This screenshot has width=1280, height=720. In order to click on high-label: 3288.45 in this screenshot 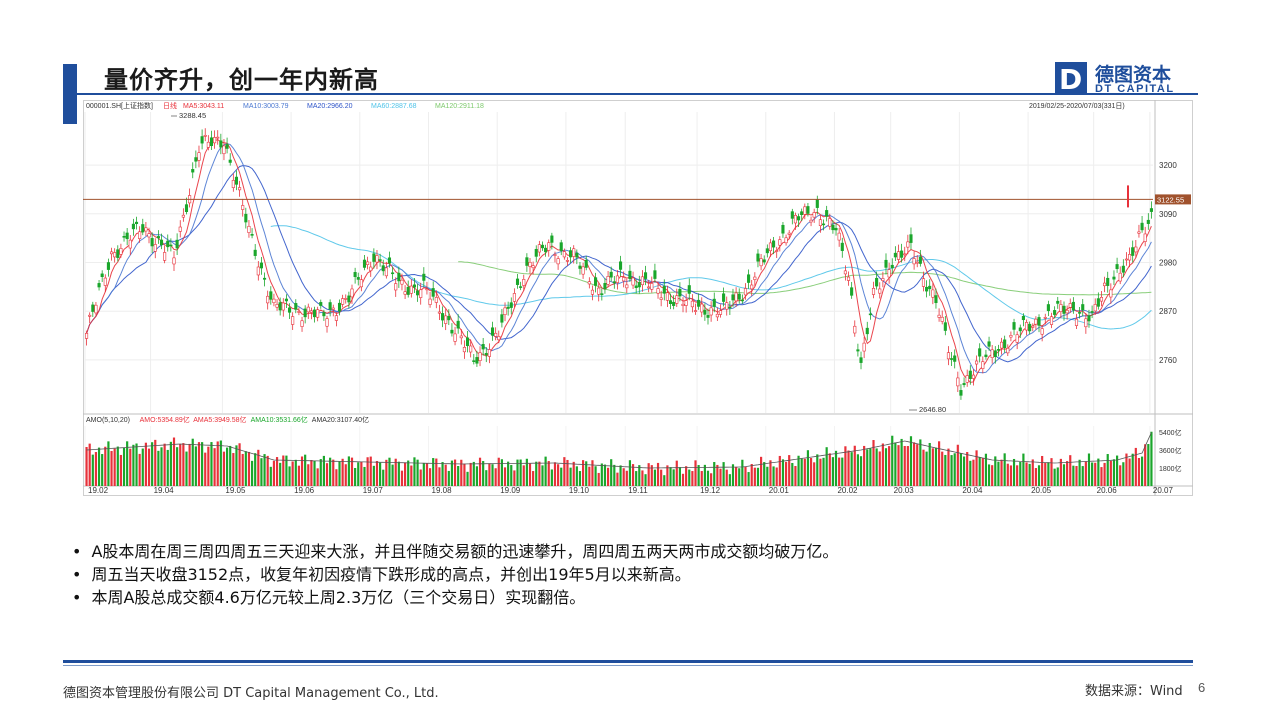, I will do `click(192, 115)`.